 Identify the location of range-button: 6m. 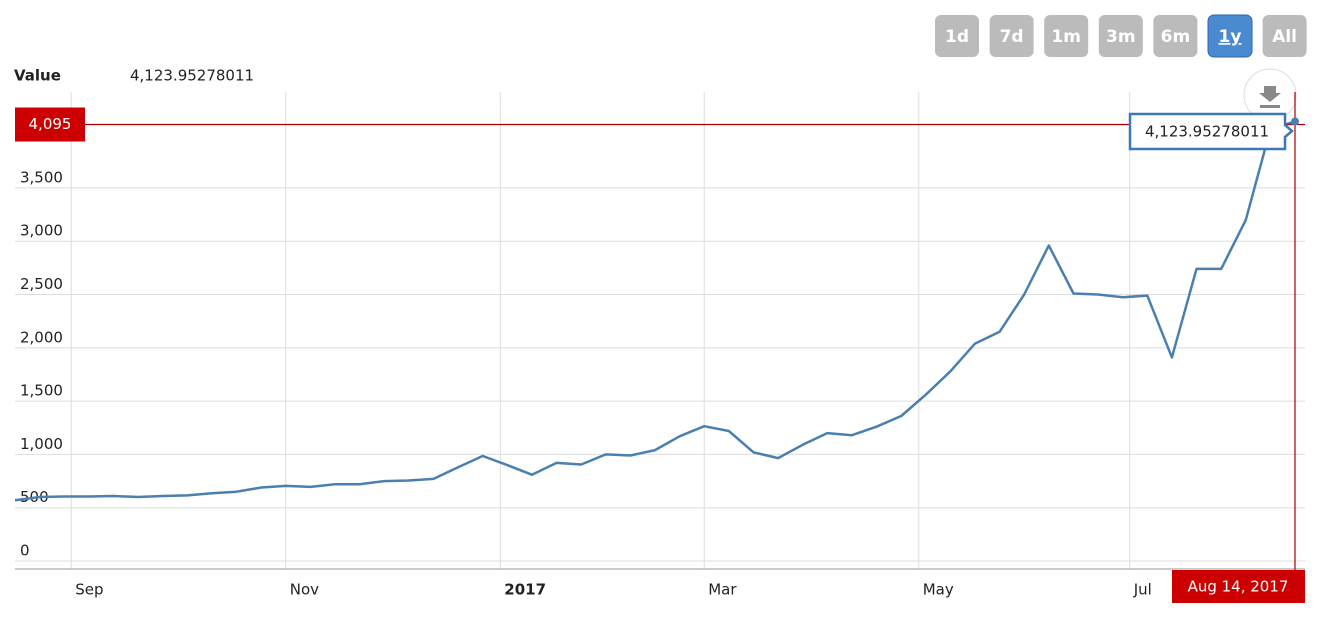
(1175, 36).